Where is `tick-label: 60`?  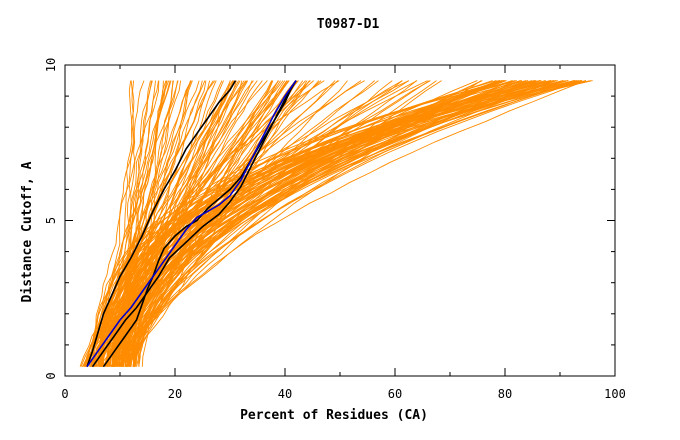
tick-label: 60 is located at coordinates (395, 394).